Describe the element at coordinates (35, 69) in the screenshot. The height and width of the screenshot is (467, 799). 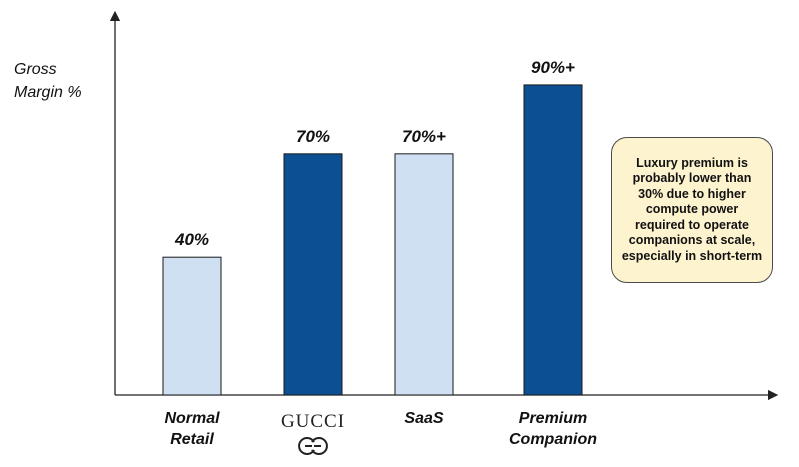
I see `y-axis-label-line-1: Gross` at that location.